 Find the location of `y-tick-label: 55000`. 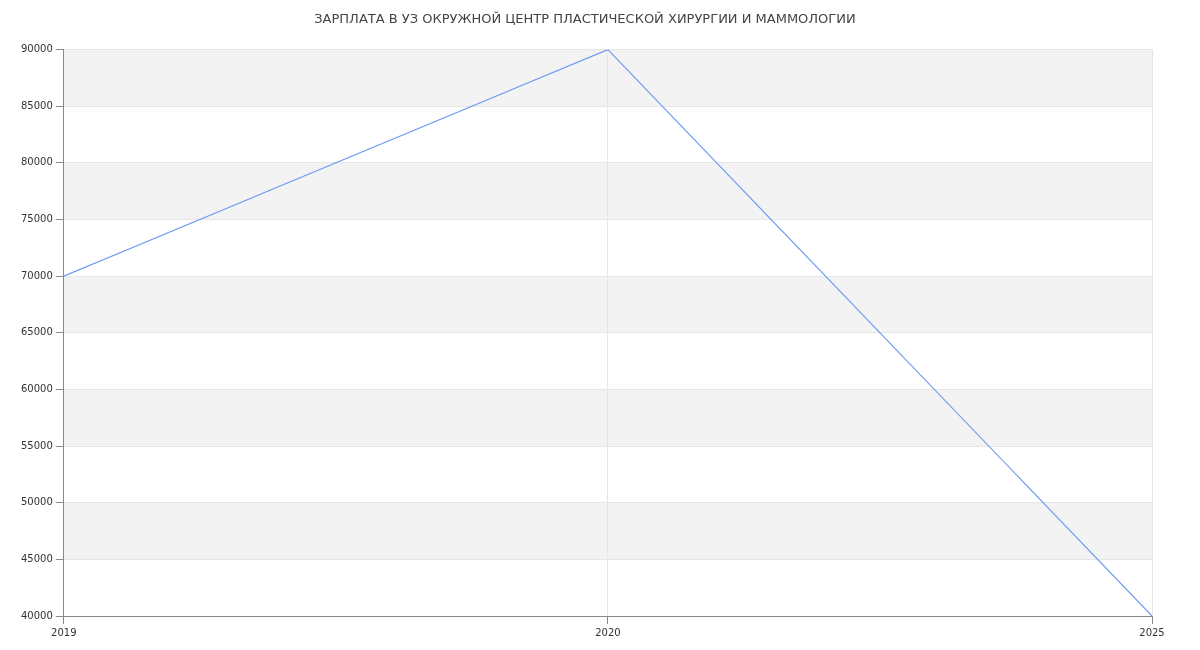

y-tick-label: 55000 is located at coordinates (37, 445).